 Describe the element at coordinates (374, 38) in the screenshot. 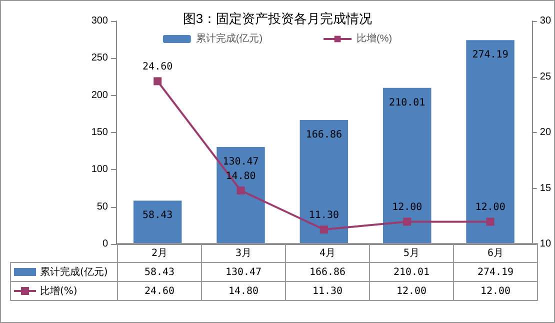

I see `legend-label: 比增(%)` at that location.